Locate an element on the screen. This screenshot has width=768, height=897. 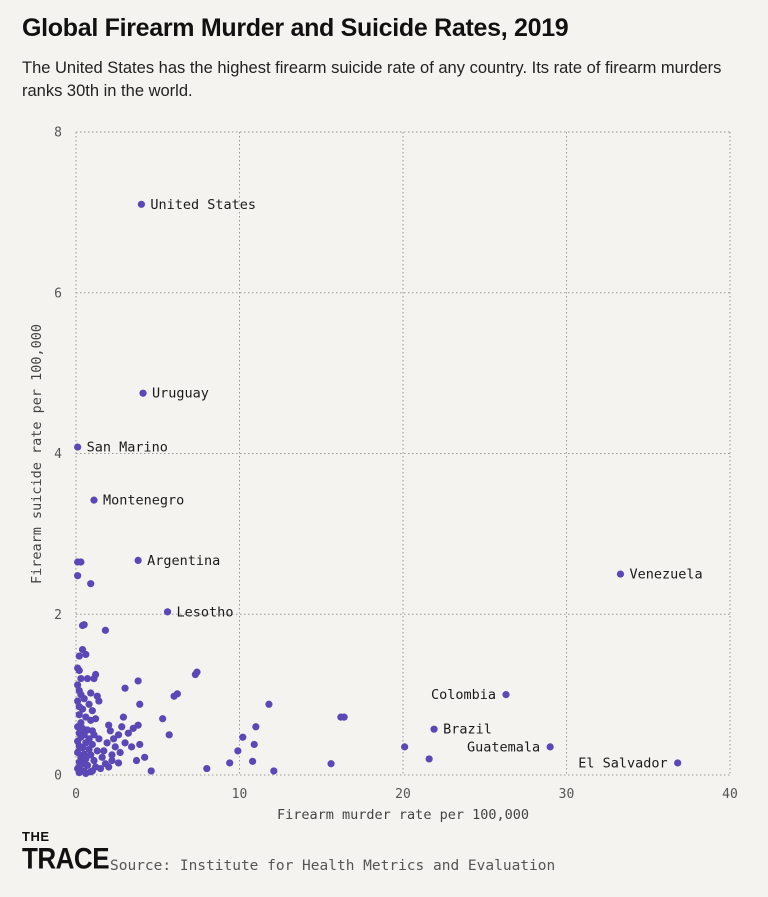
x-tick-label: 40 is located at coordinates (730, 794).